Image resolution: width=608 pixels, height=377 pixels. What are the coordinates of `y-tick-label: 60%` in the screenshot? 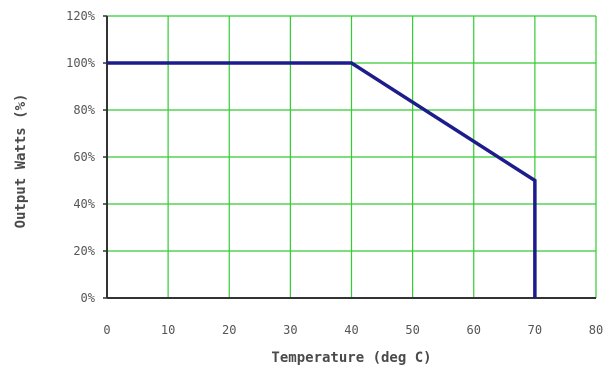 It's located at (84, 157).